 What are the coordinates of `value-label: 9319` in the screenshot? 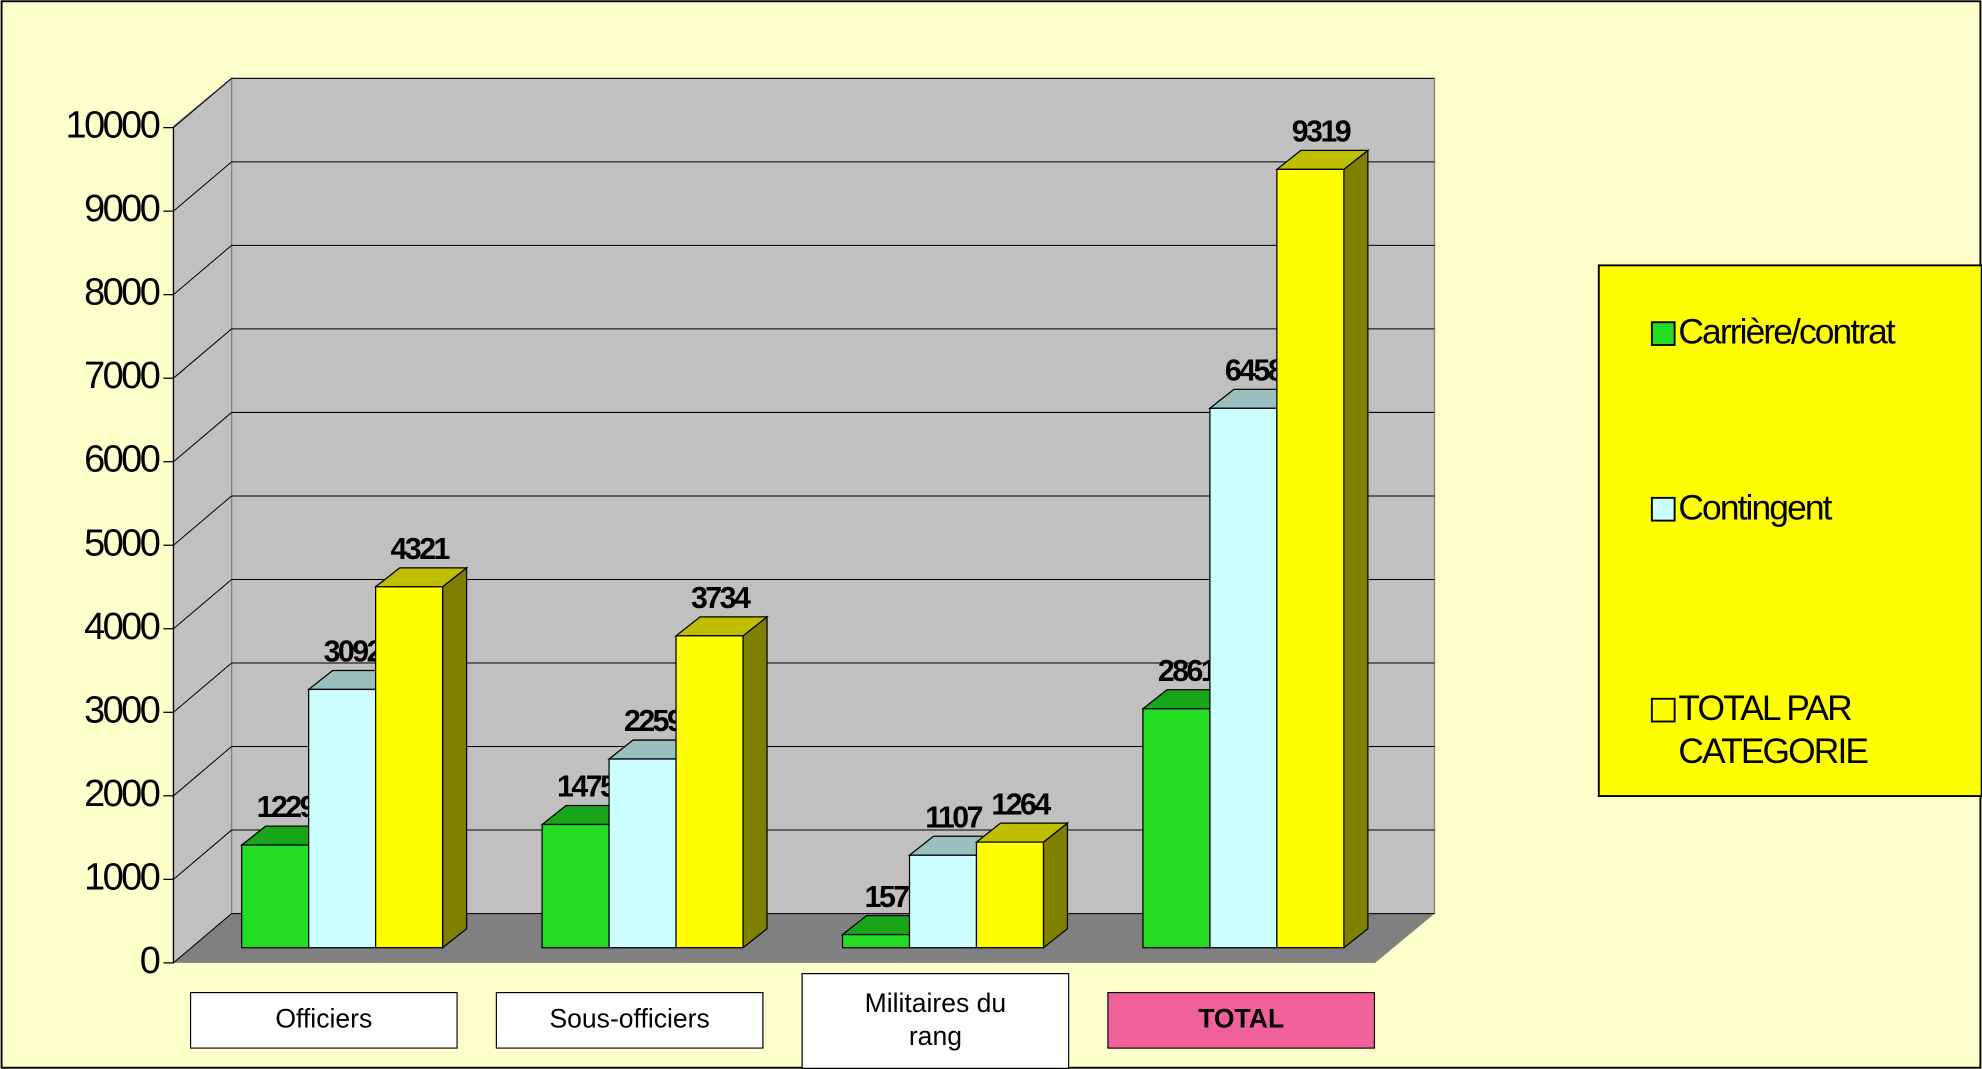 It's located at (1321, 132).